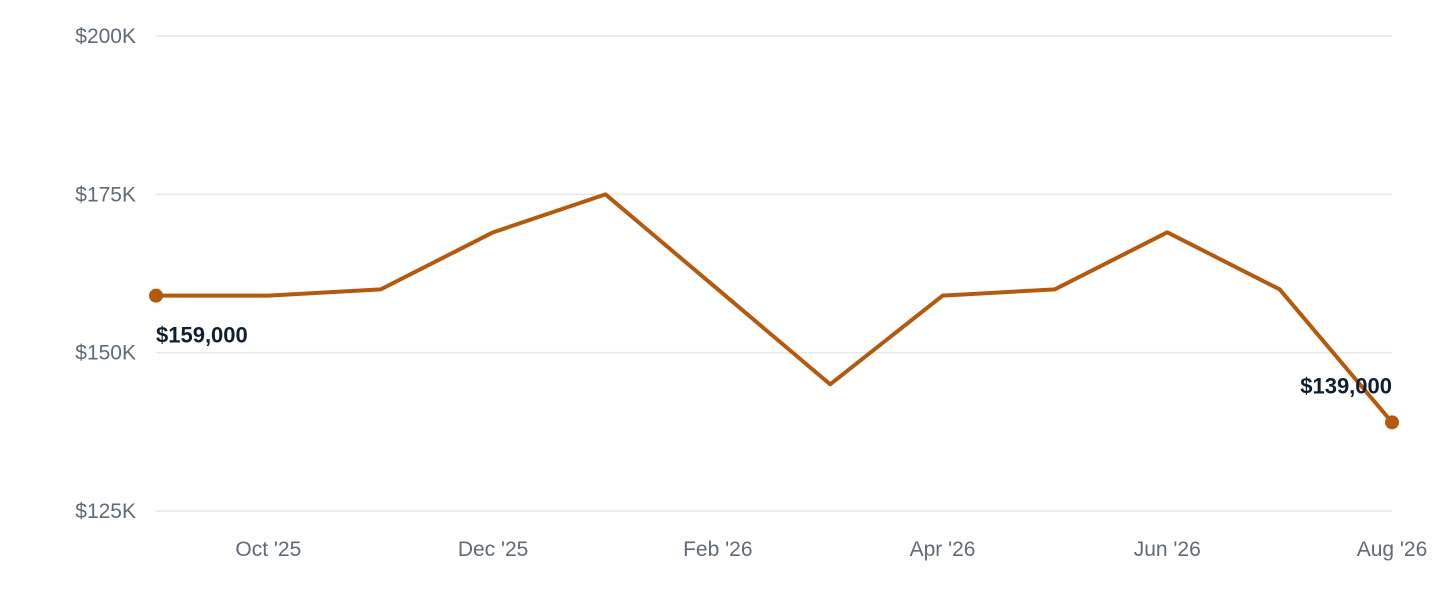  Describe the element at coordinates (105, 36) in the screenshot. I see `y-tick-label: $200K` at that location.